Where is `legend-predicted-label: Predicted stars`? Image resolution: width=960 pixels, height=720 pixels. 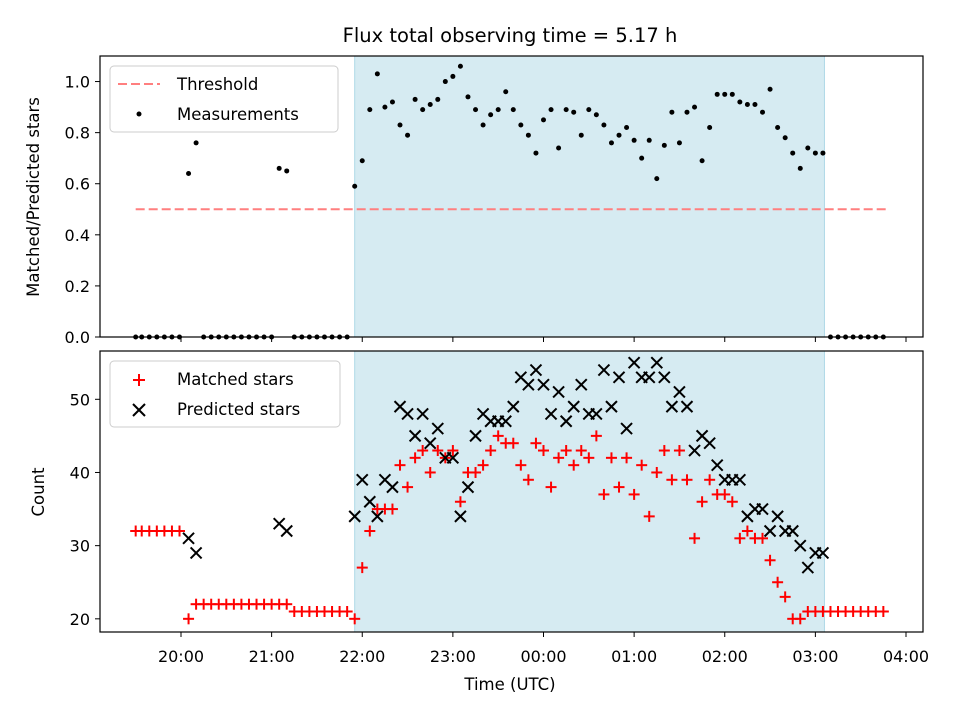
legend-predicted-label: Predicted stars is located at coordinates (238, 409).